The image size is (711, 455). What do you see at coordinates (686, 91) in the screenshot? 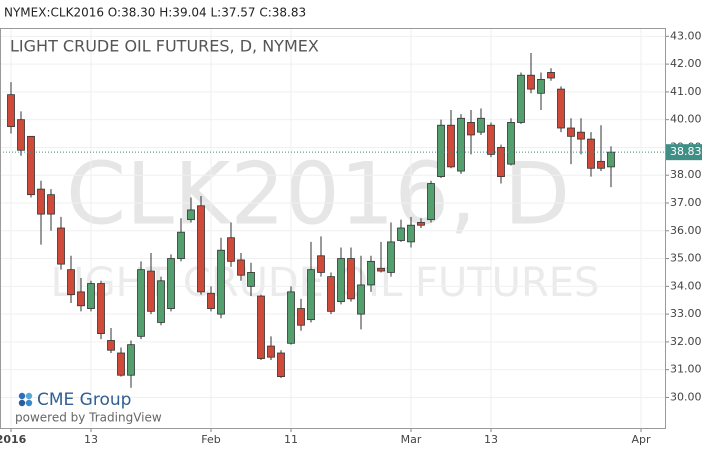
I see `y-tick-label: 41.00` at bounding box center [686, 91].